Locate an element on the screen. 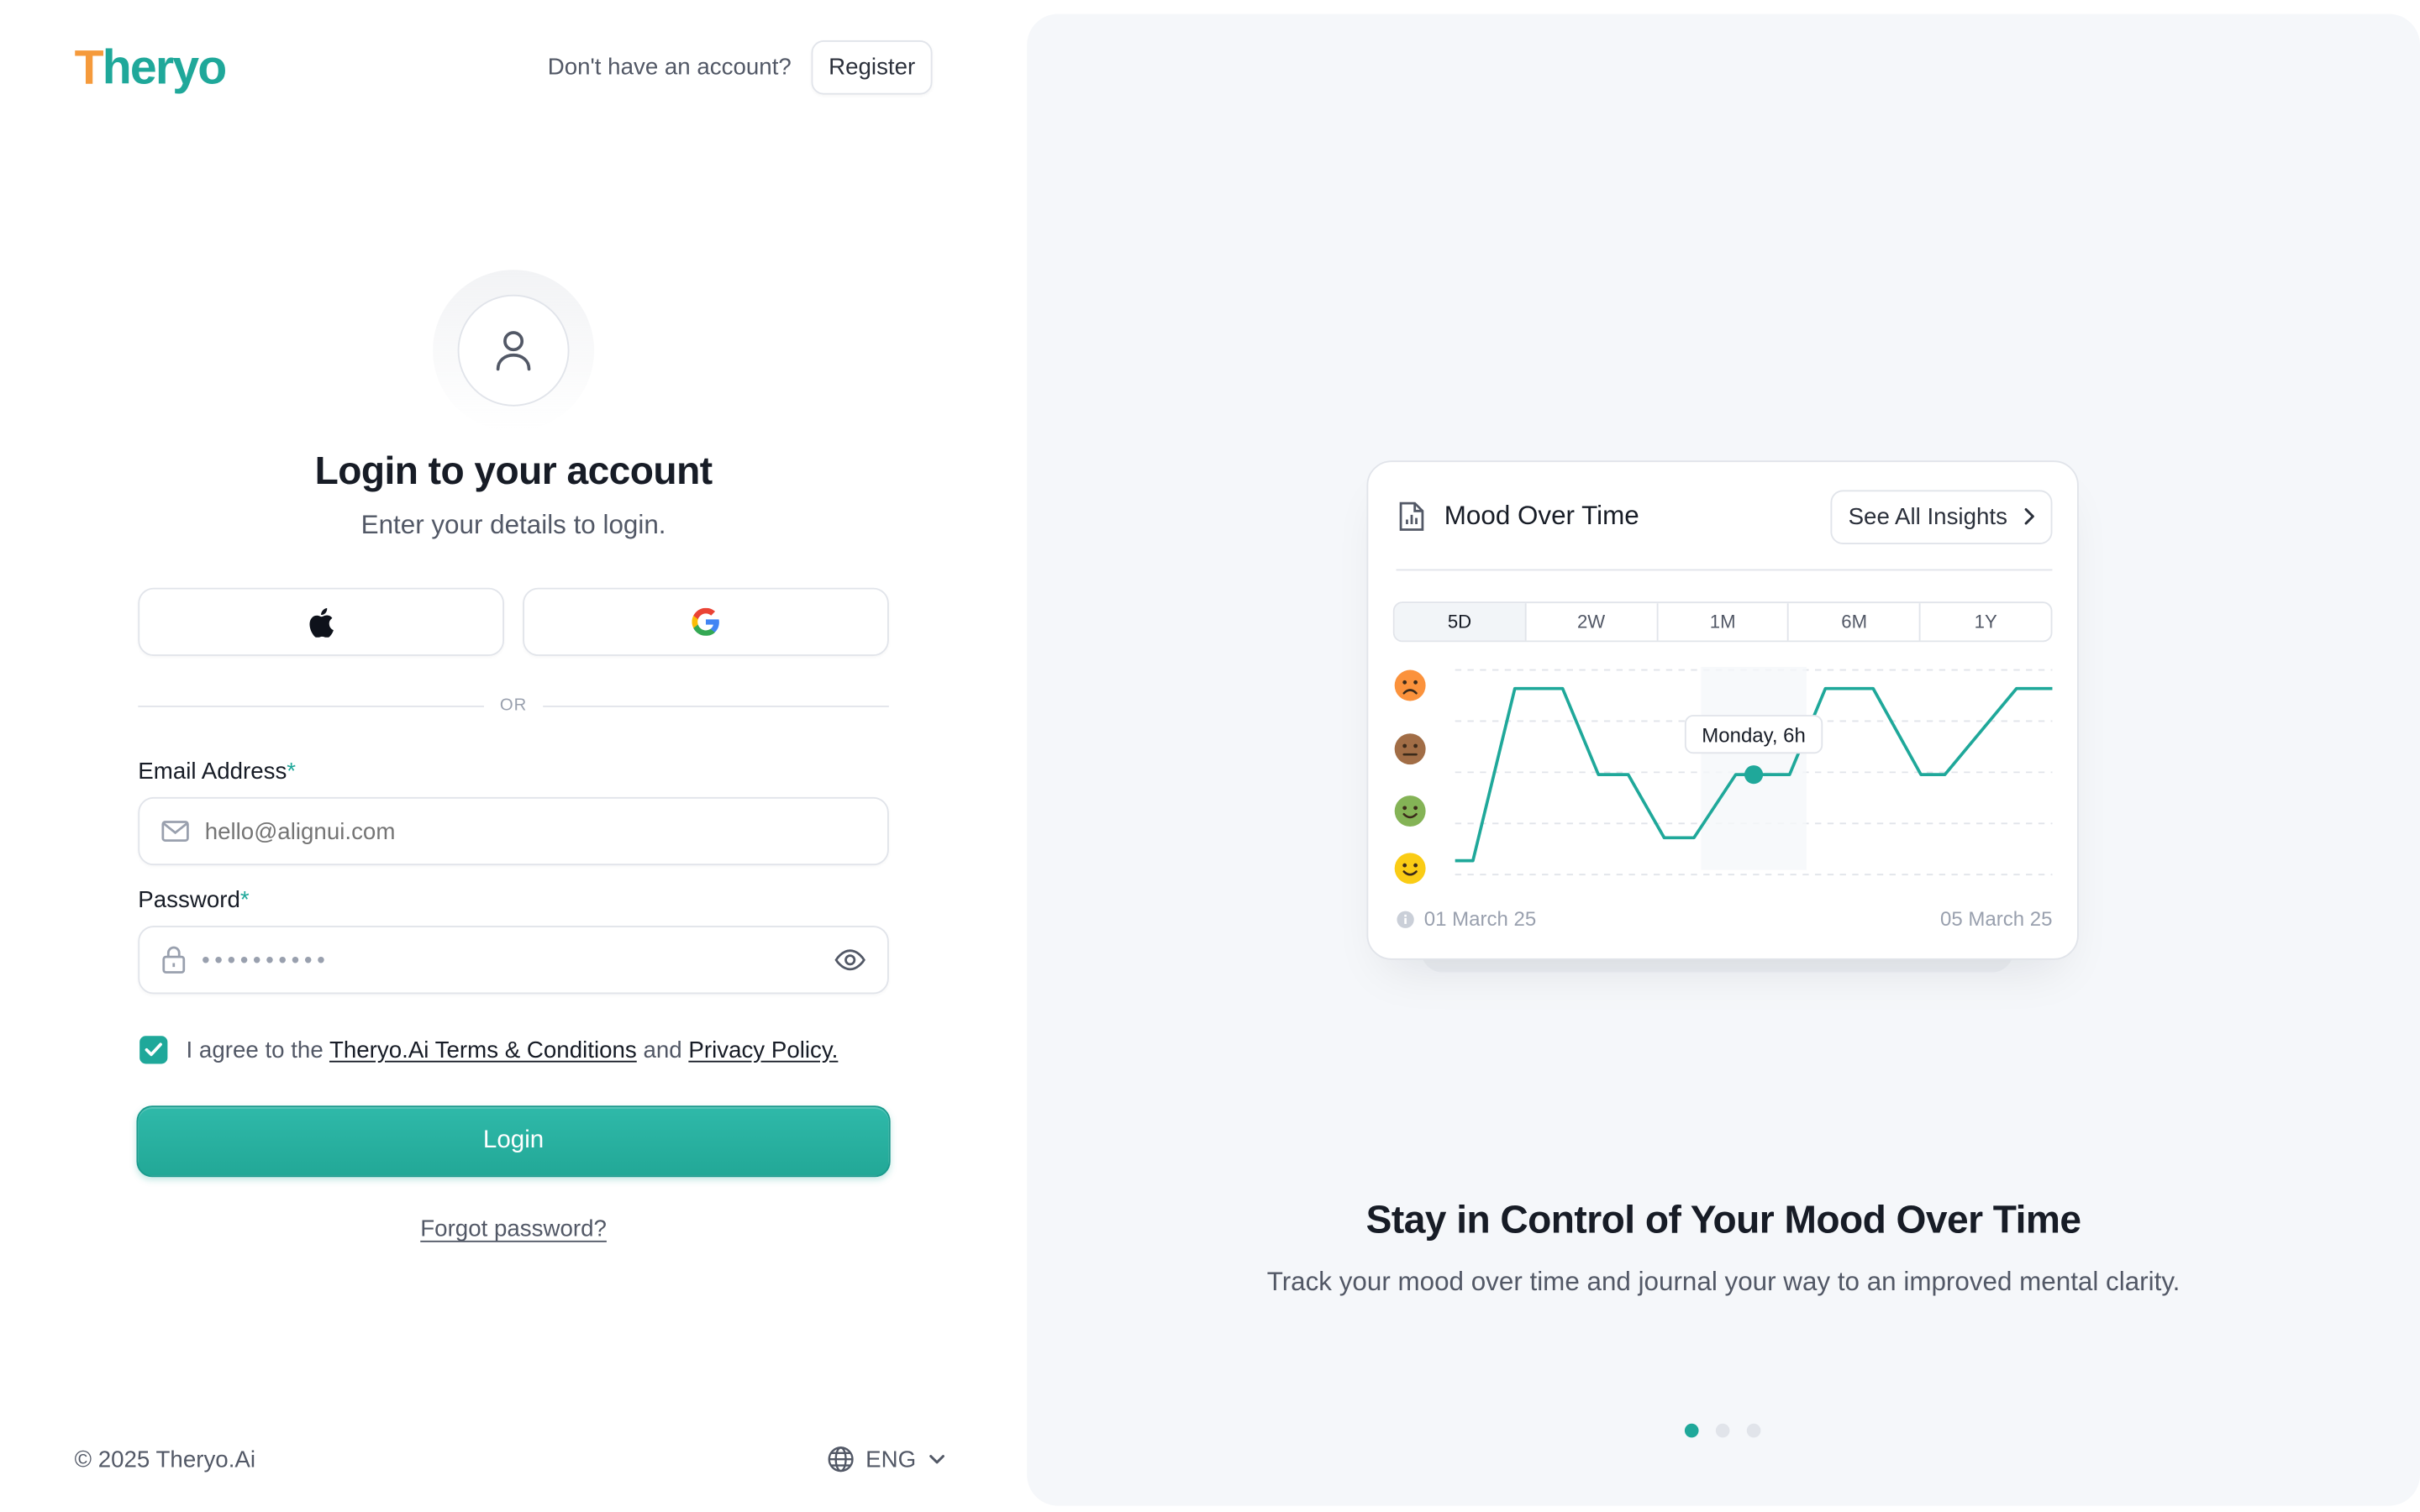  see-all-insights-button: See All Insights is located at coordinates (1942, 516).